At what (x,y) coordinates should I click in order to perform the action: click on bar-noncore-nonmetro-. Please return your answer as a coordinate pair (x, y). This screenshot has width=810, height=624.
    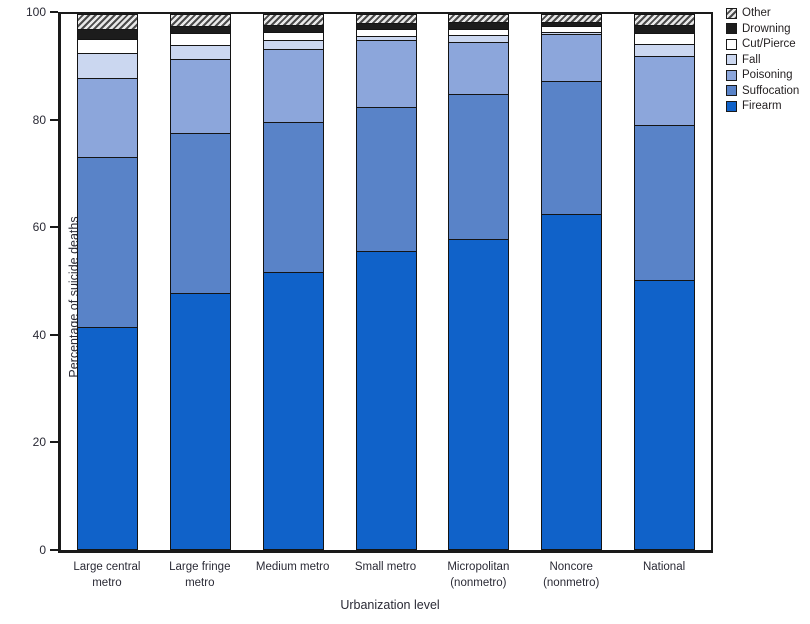
    Looking at the image, I should click on (572, 282).